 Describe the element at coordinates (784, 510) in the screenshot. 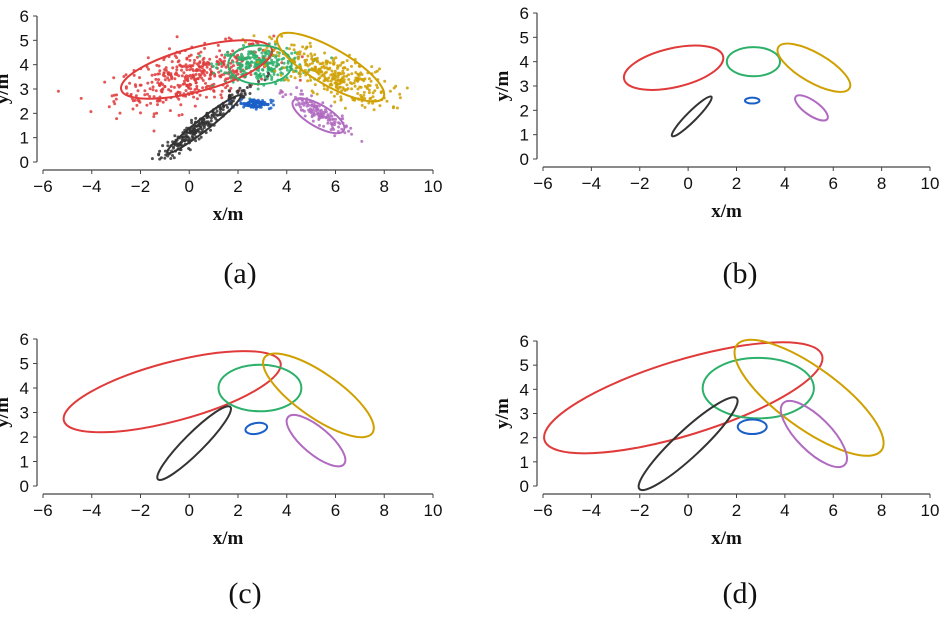

I see `x-tick-label: 4` at that location.